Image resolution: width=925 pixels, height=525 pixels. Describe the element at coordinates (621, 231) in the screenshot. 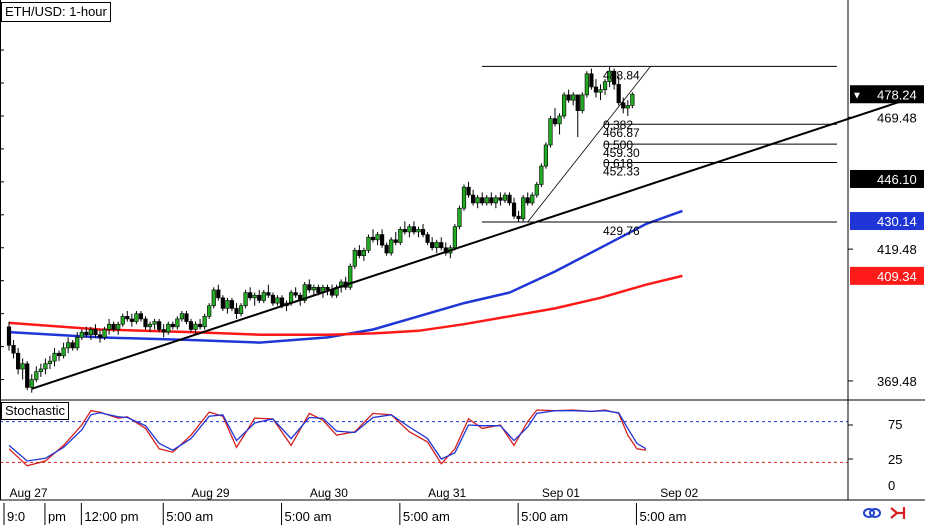

I see `fib-level-label: 429.76` at that location.